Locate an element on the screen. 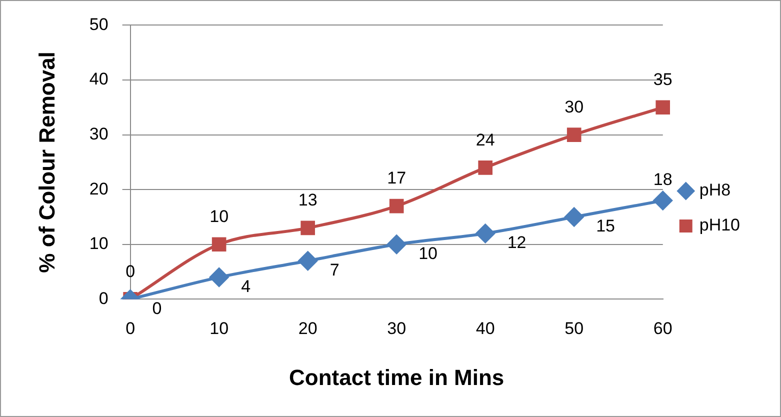  data-label: 4 is located at coordinates (246, 286).